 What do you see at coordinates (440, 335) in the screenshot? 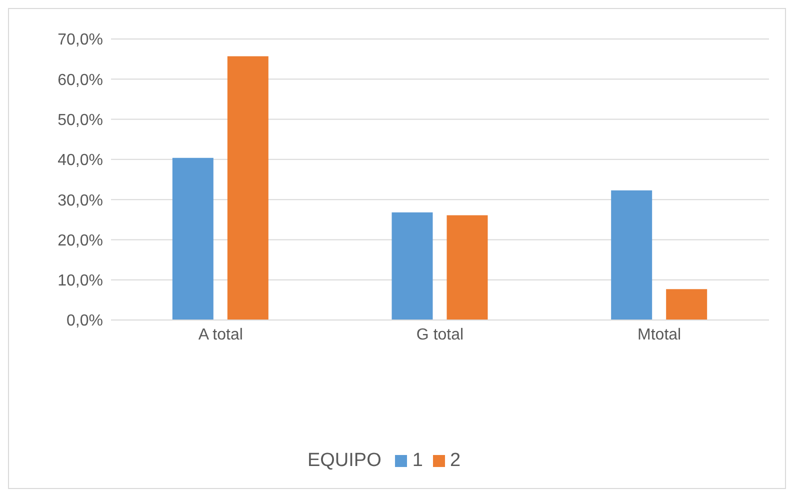
I see `x-tick-label: G total` at bounding box center [440, 335].